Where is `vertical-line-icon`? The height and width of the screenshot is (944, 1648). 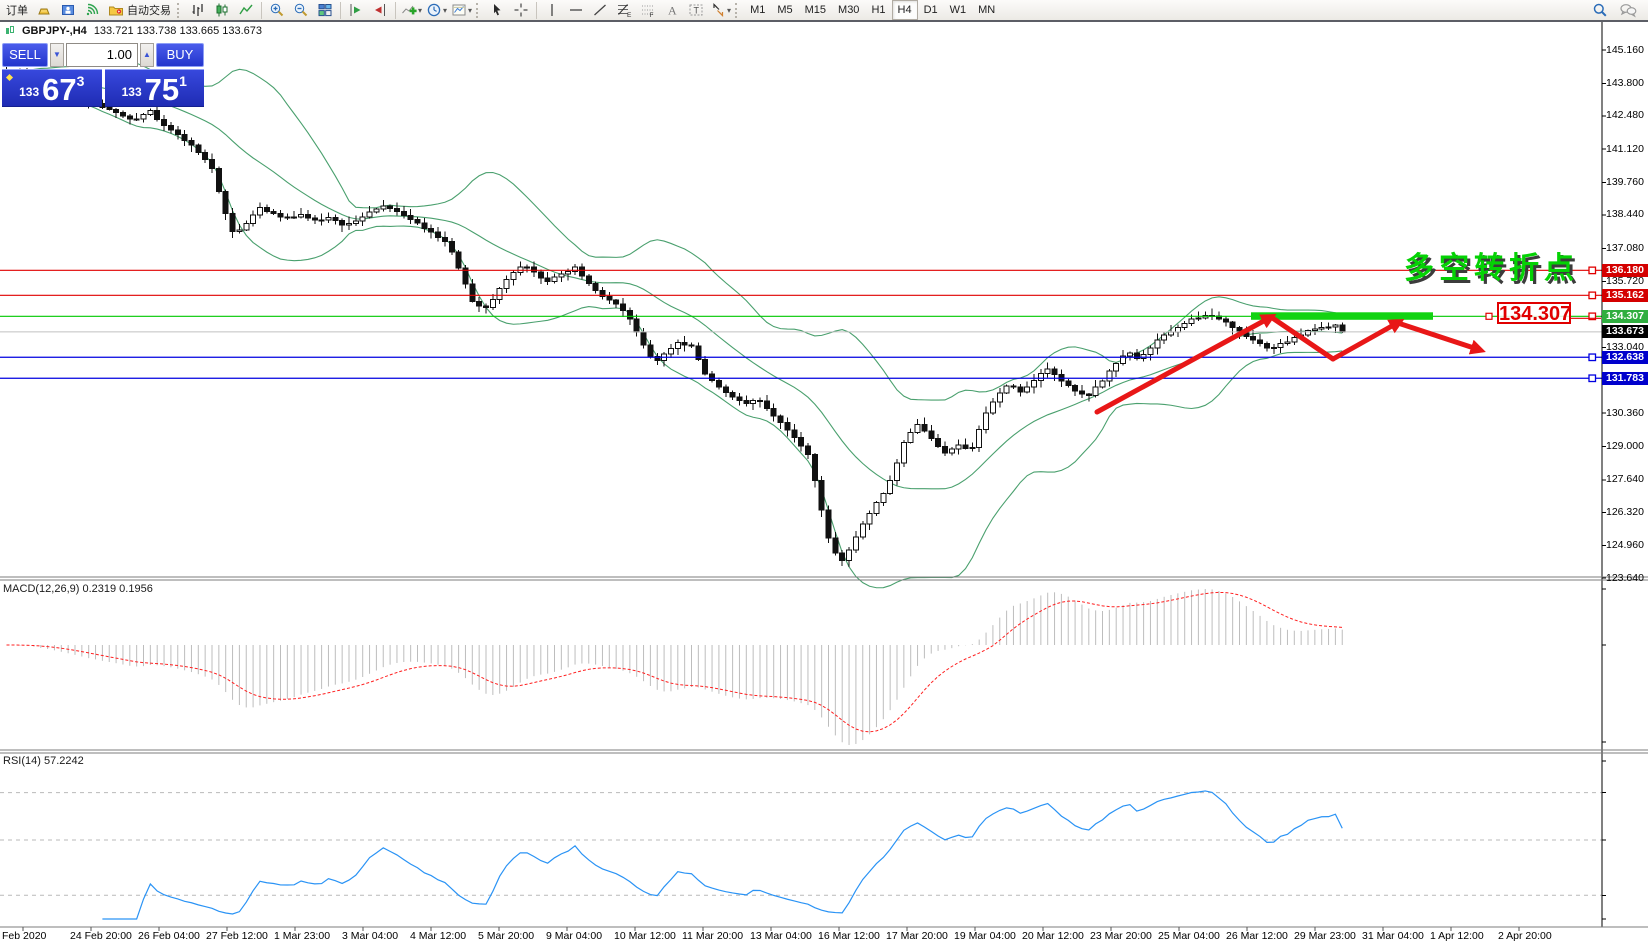
vertical-line-icon is located at coordinates (552, 10).